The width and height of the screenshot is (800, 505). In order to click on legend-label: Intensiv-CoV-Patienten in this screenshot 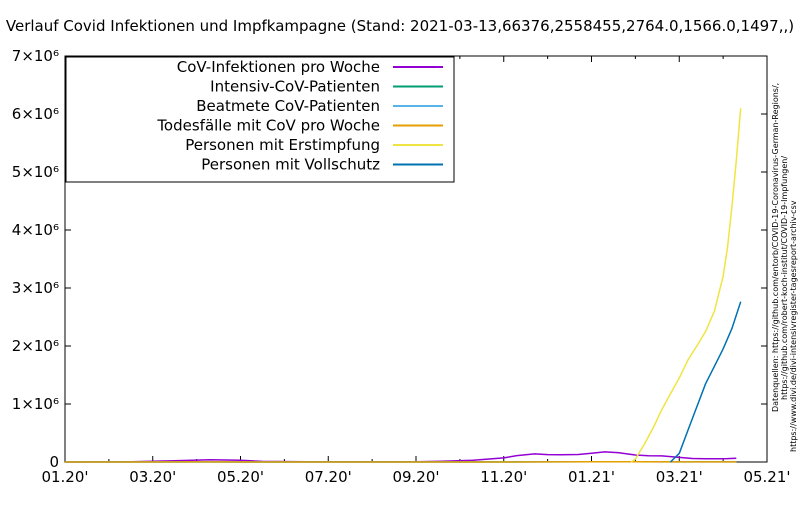, I will do `click(295, 87)`.